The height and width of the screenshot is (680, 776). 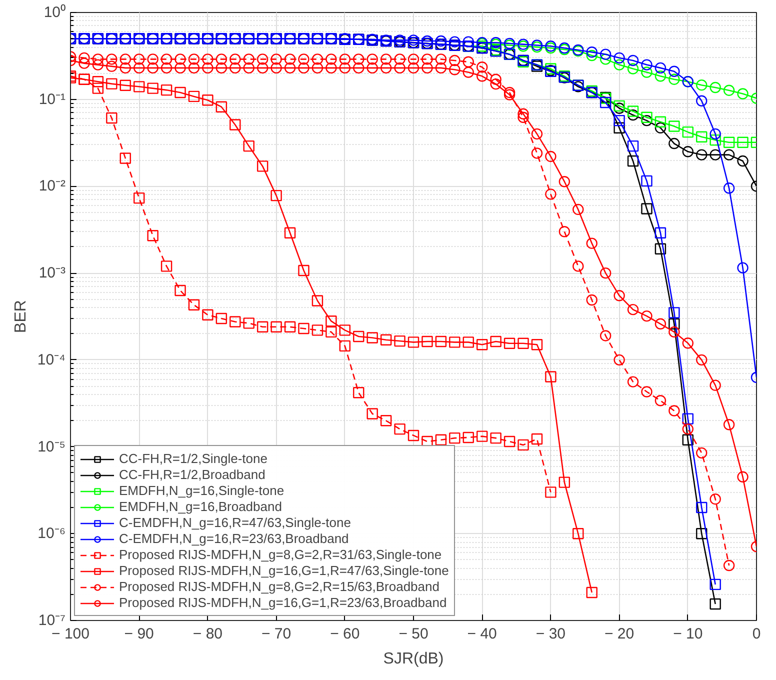 I want to click on legend-label: Proposed RIJS-MDFH,N_g=16,G=1,R=47/63,Single-tone, so click(x=284, y=570).